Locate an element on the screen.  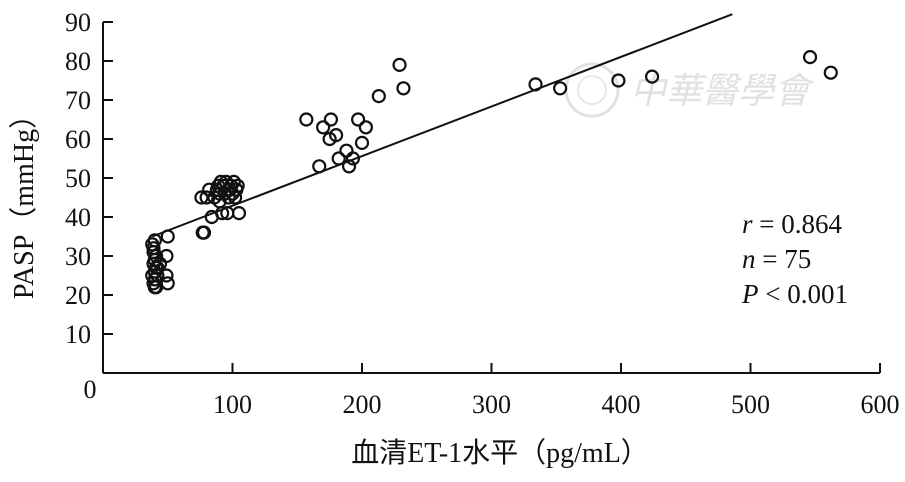
x-axis-title: 血清ET-1水平（pg/mL） is located at coordinates (500, 453).